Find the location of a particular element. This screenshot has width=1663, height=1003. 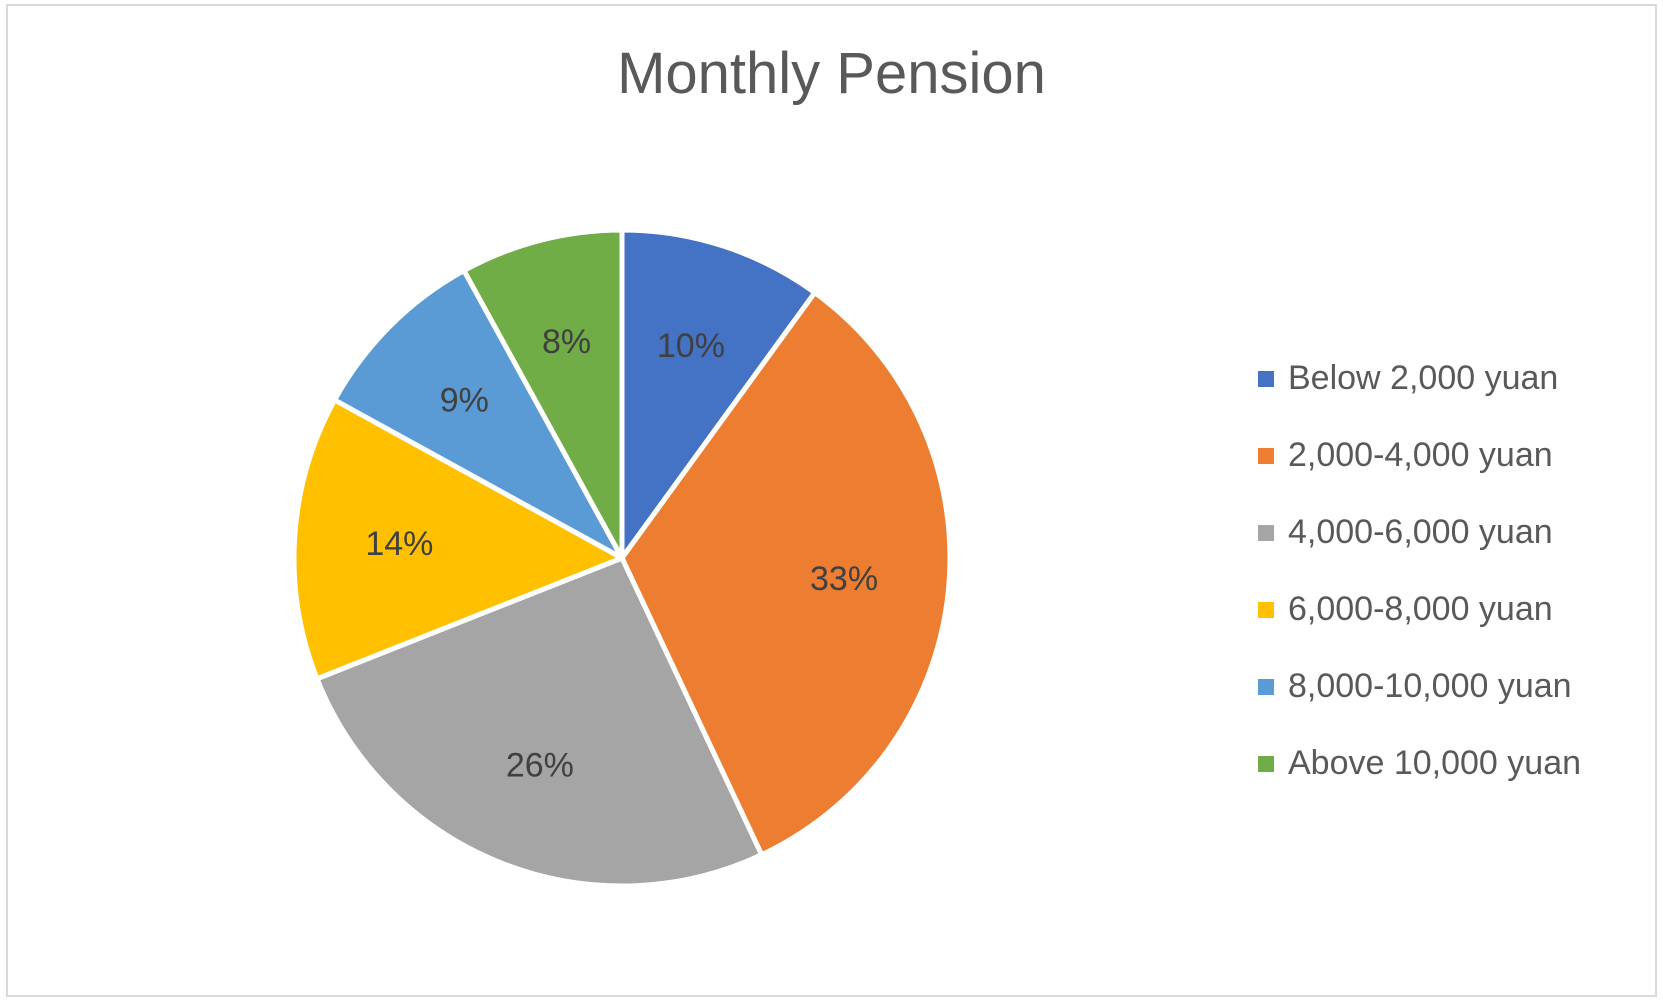

legend-item-above-10-000-yuan: Above 10,000 yuan is located at coordinates (1458, 763).